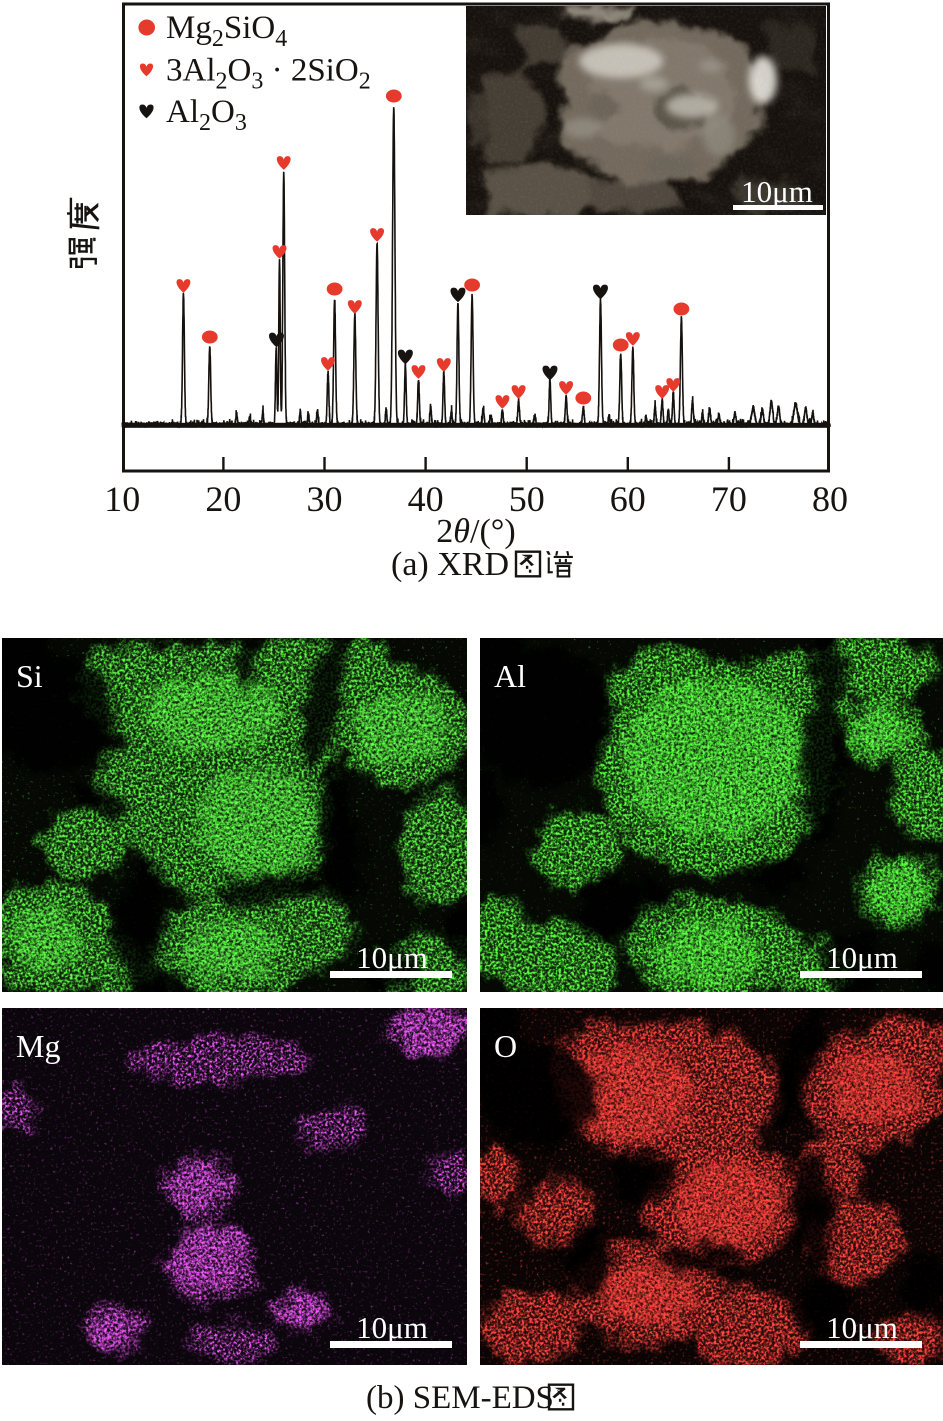 The width and height of the screenshot is (943, 1421). Describe the element at coordinates (475, 531) in the screenshot. I see `svg-text: 2θ/(°)` at that location.